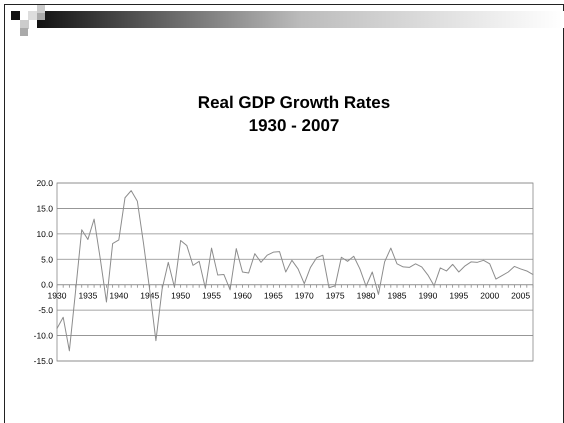 This screenshot has width=564, height=423. Describe the element at coordinates (335, 295) in the screenshot. I see `x-tick-label: 1975` at that location.